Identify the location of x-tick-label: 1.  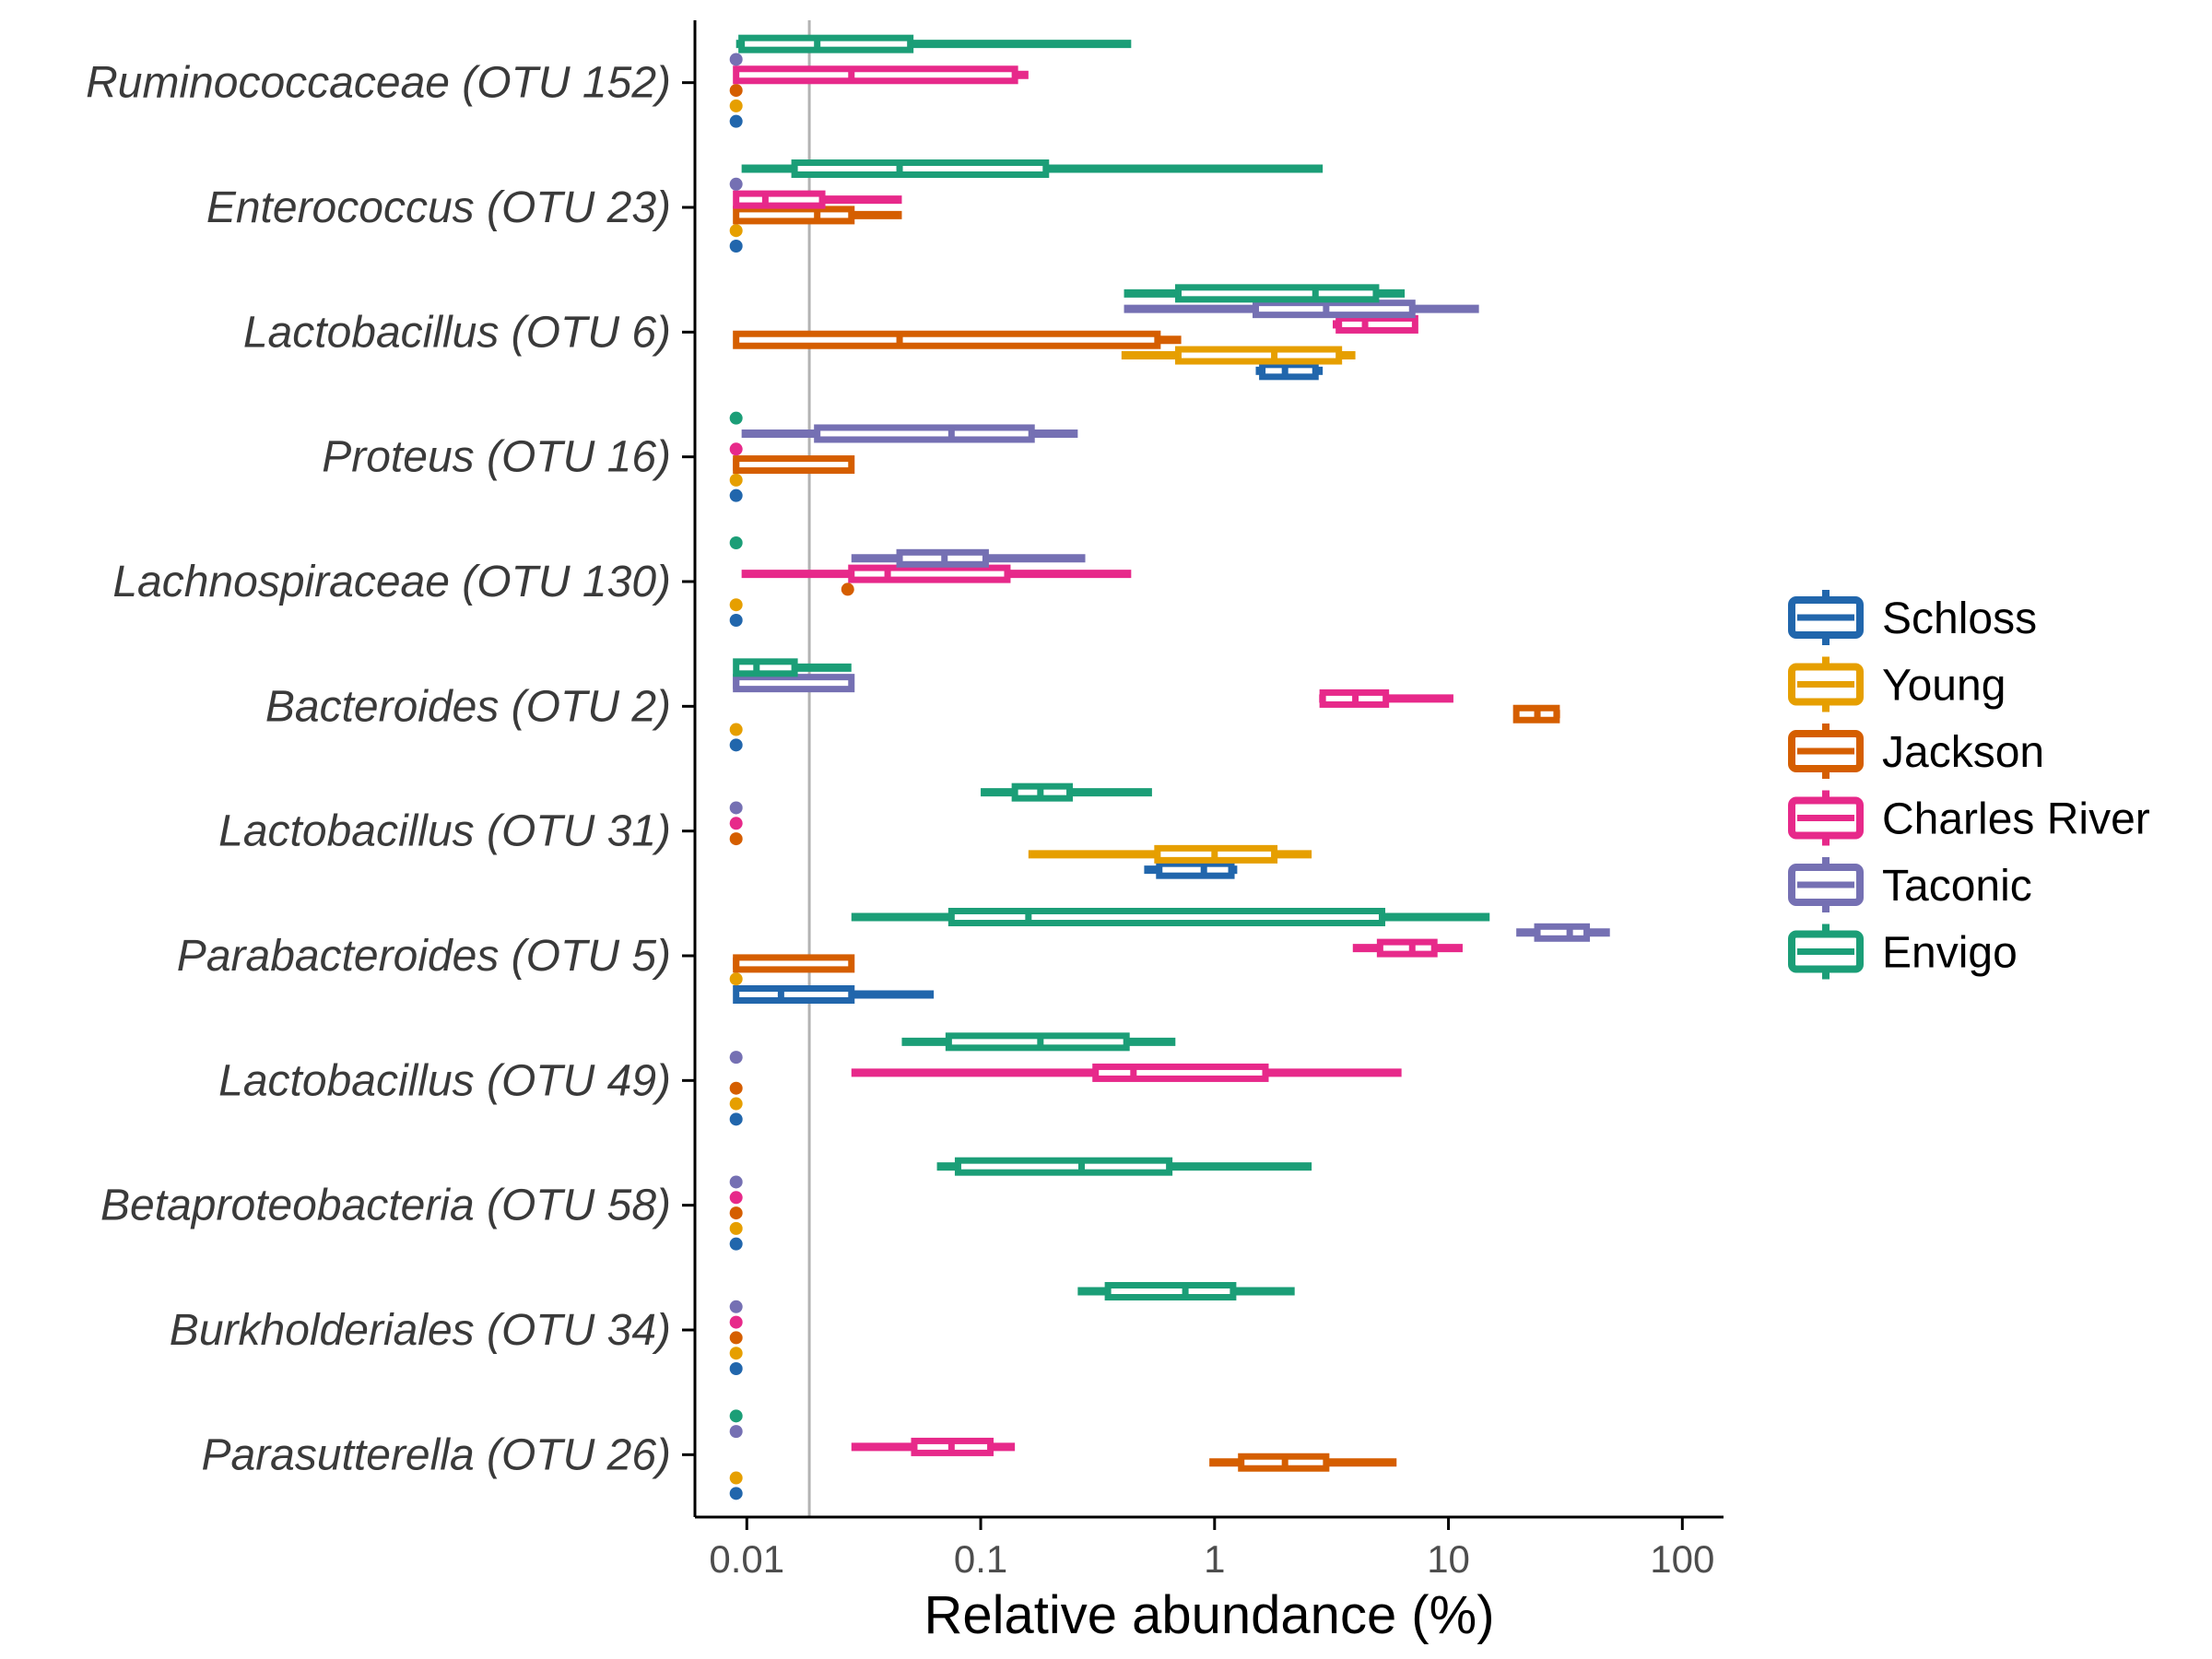
(1214, 1559).